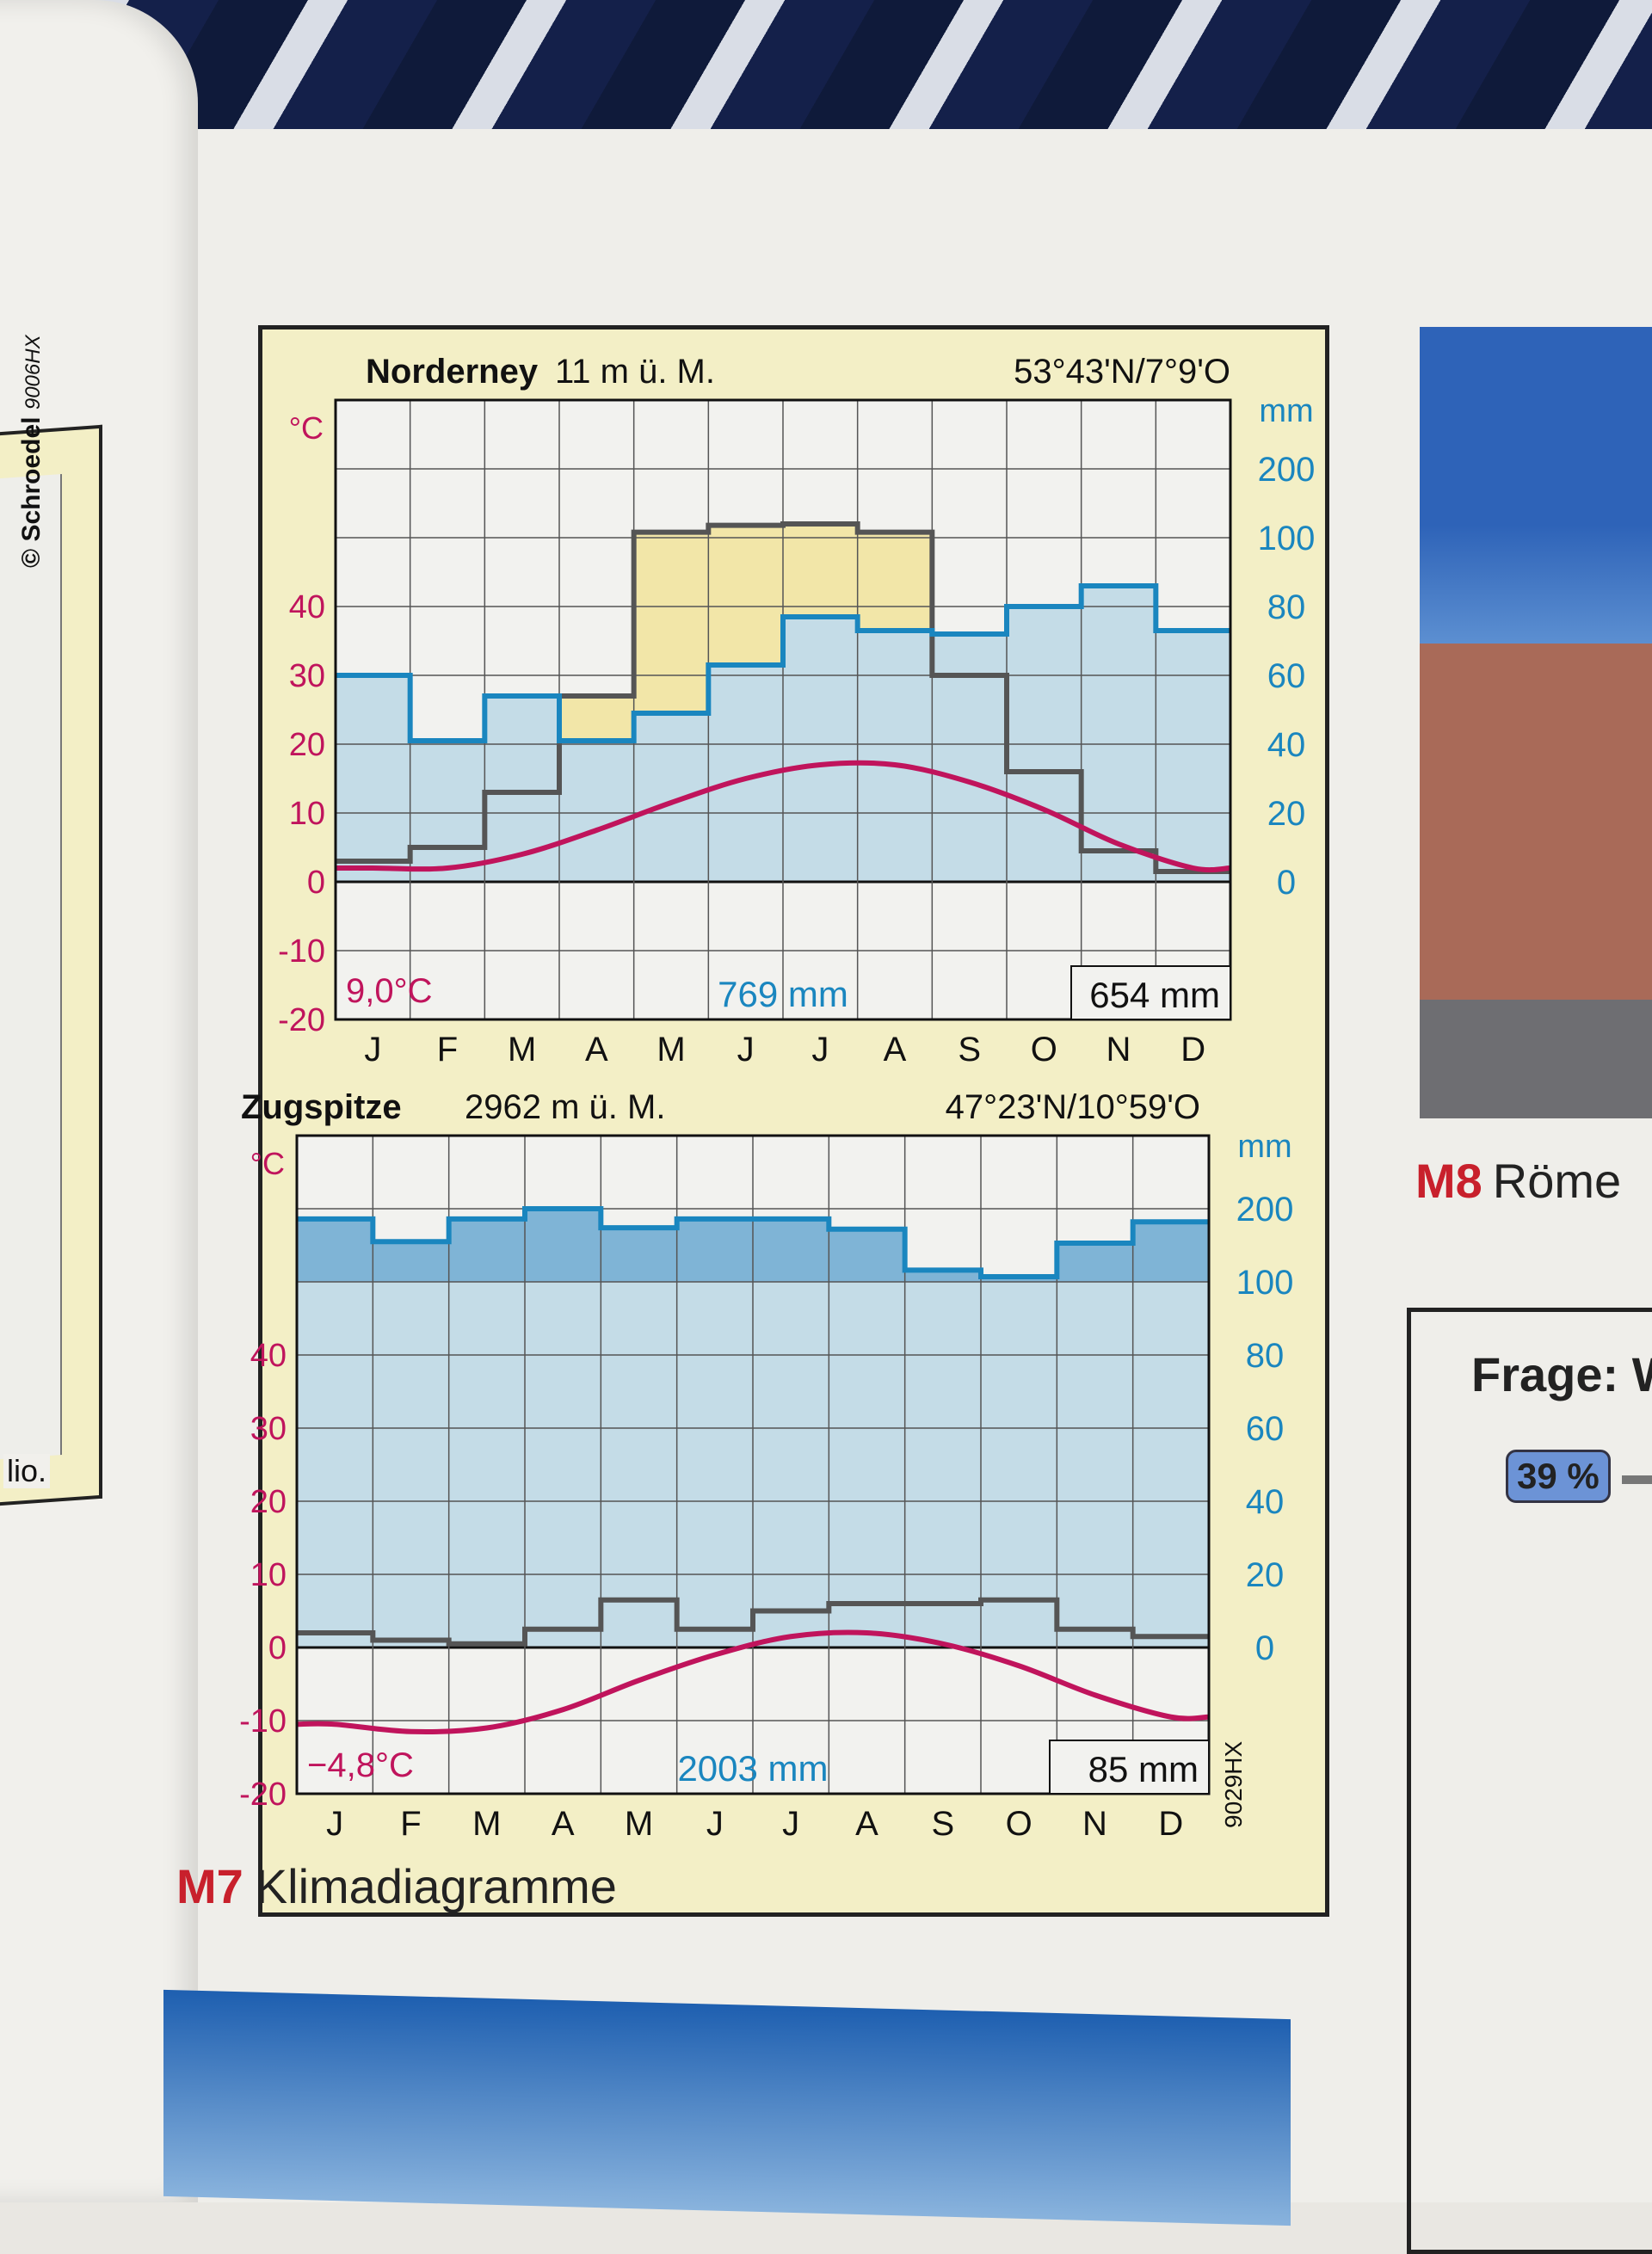 The height and width of the screenshot is (2254, 1652). Describe the element at coordinates (1143, 1769) in the screenshot. I see `annual-evaporation: 85 mm` at that location.